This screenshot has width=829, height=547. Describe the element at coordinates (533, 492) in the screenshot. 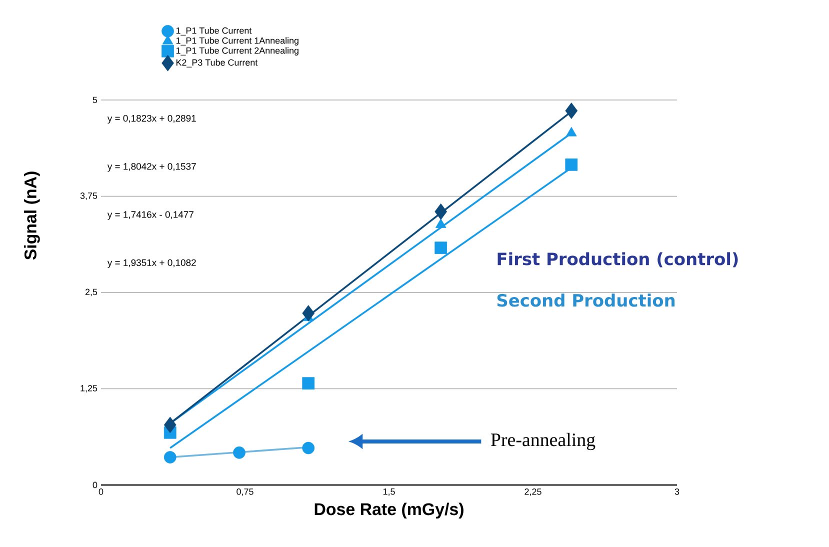

I see `x-tick-label: 2,25` at that location.